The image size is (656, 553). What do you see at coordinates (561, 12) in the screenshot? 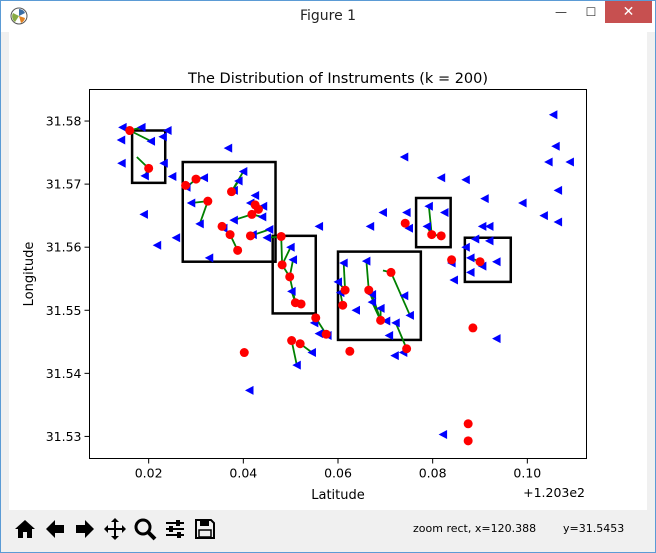
I see `minimize-button: —` at bounding box center [561, 12].